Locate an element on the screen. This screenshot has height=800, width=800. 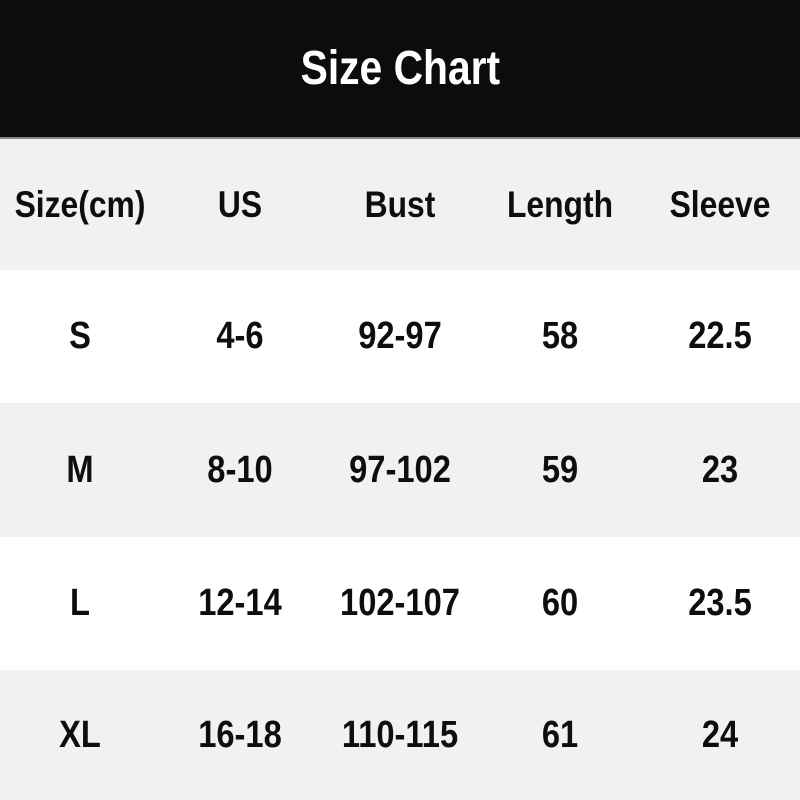
column-header-bust: Bust is located at coordinates (400, 204).